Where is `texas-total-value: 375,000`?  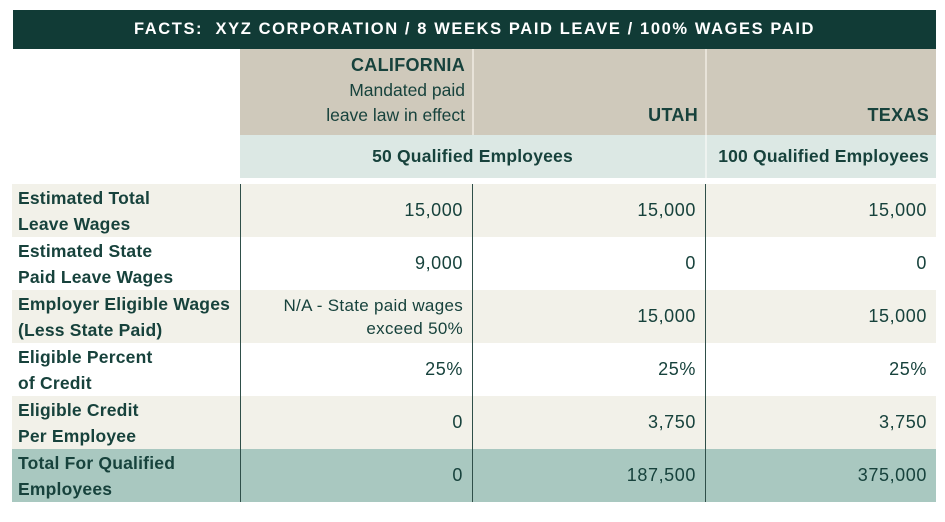
texas-total-value: 375,000 is located at coordinates (820, 475).